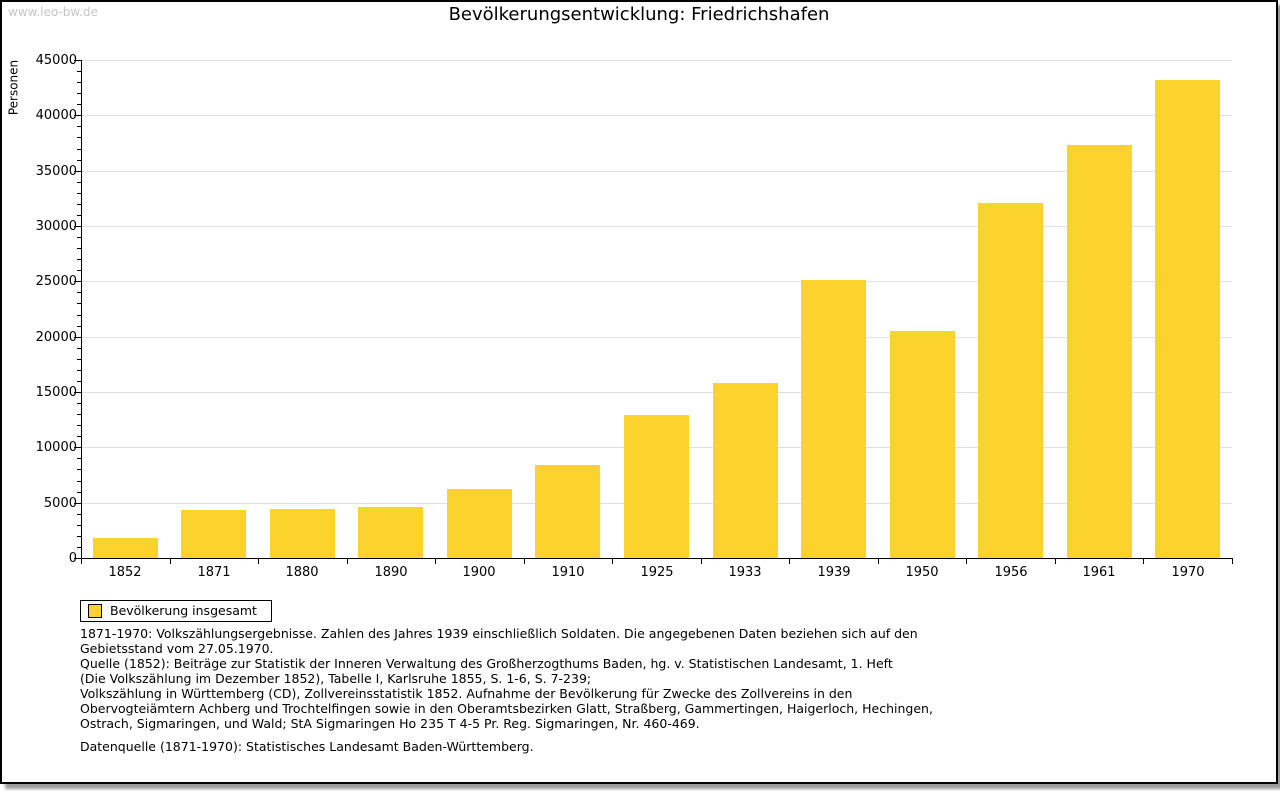 The height and width of the screenshot is (791, 1280). What do you see at coordinates (60, 503) in the screenshot?
I see `y-tick-label: 5000` at bounding box center [60, 503].